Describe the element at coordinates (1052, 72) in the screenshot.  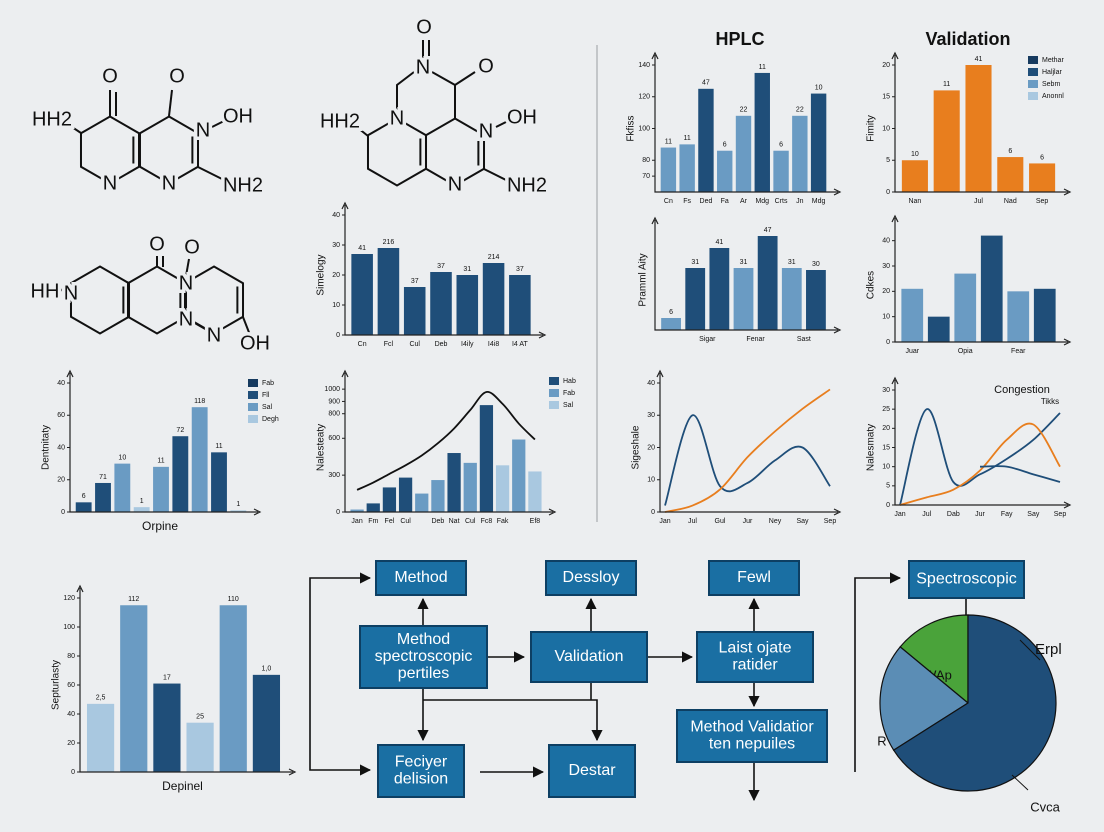
I see `legend-label: Haljlar` at that location.